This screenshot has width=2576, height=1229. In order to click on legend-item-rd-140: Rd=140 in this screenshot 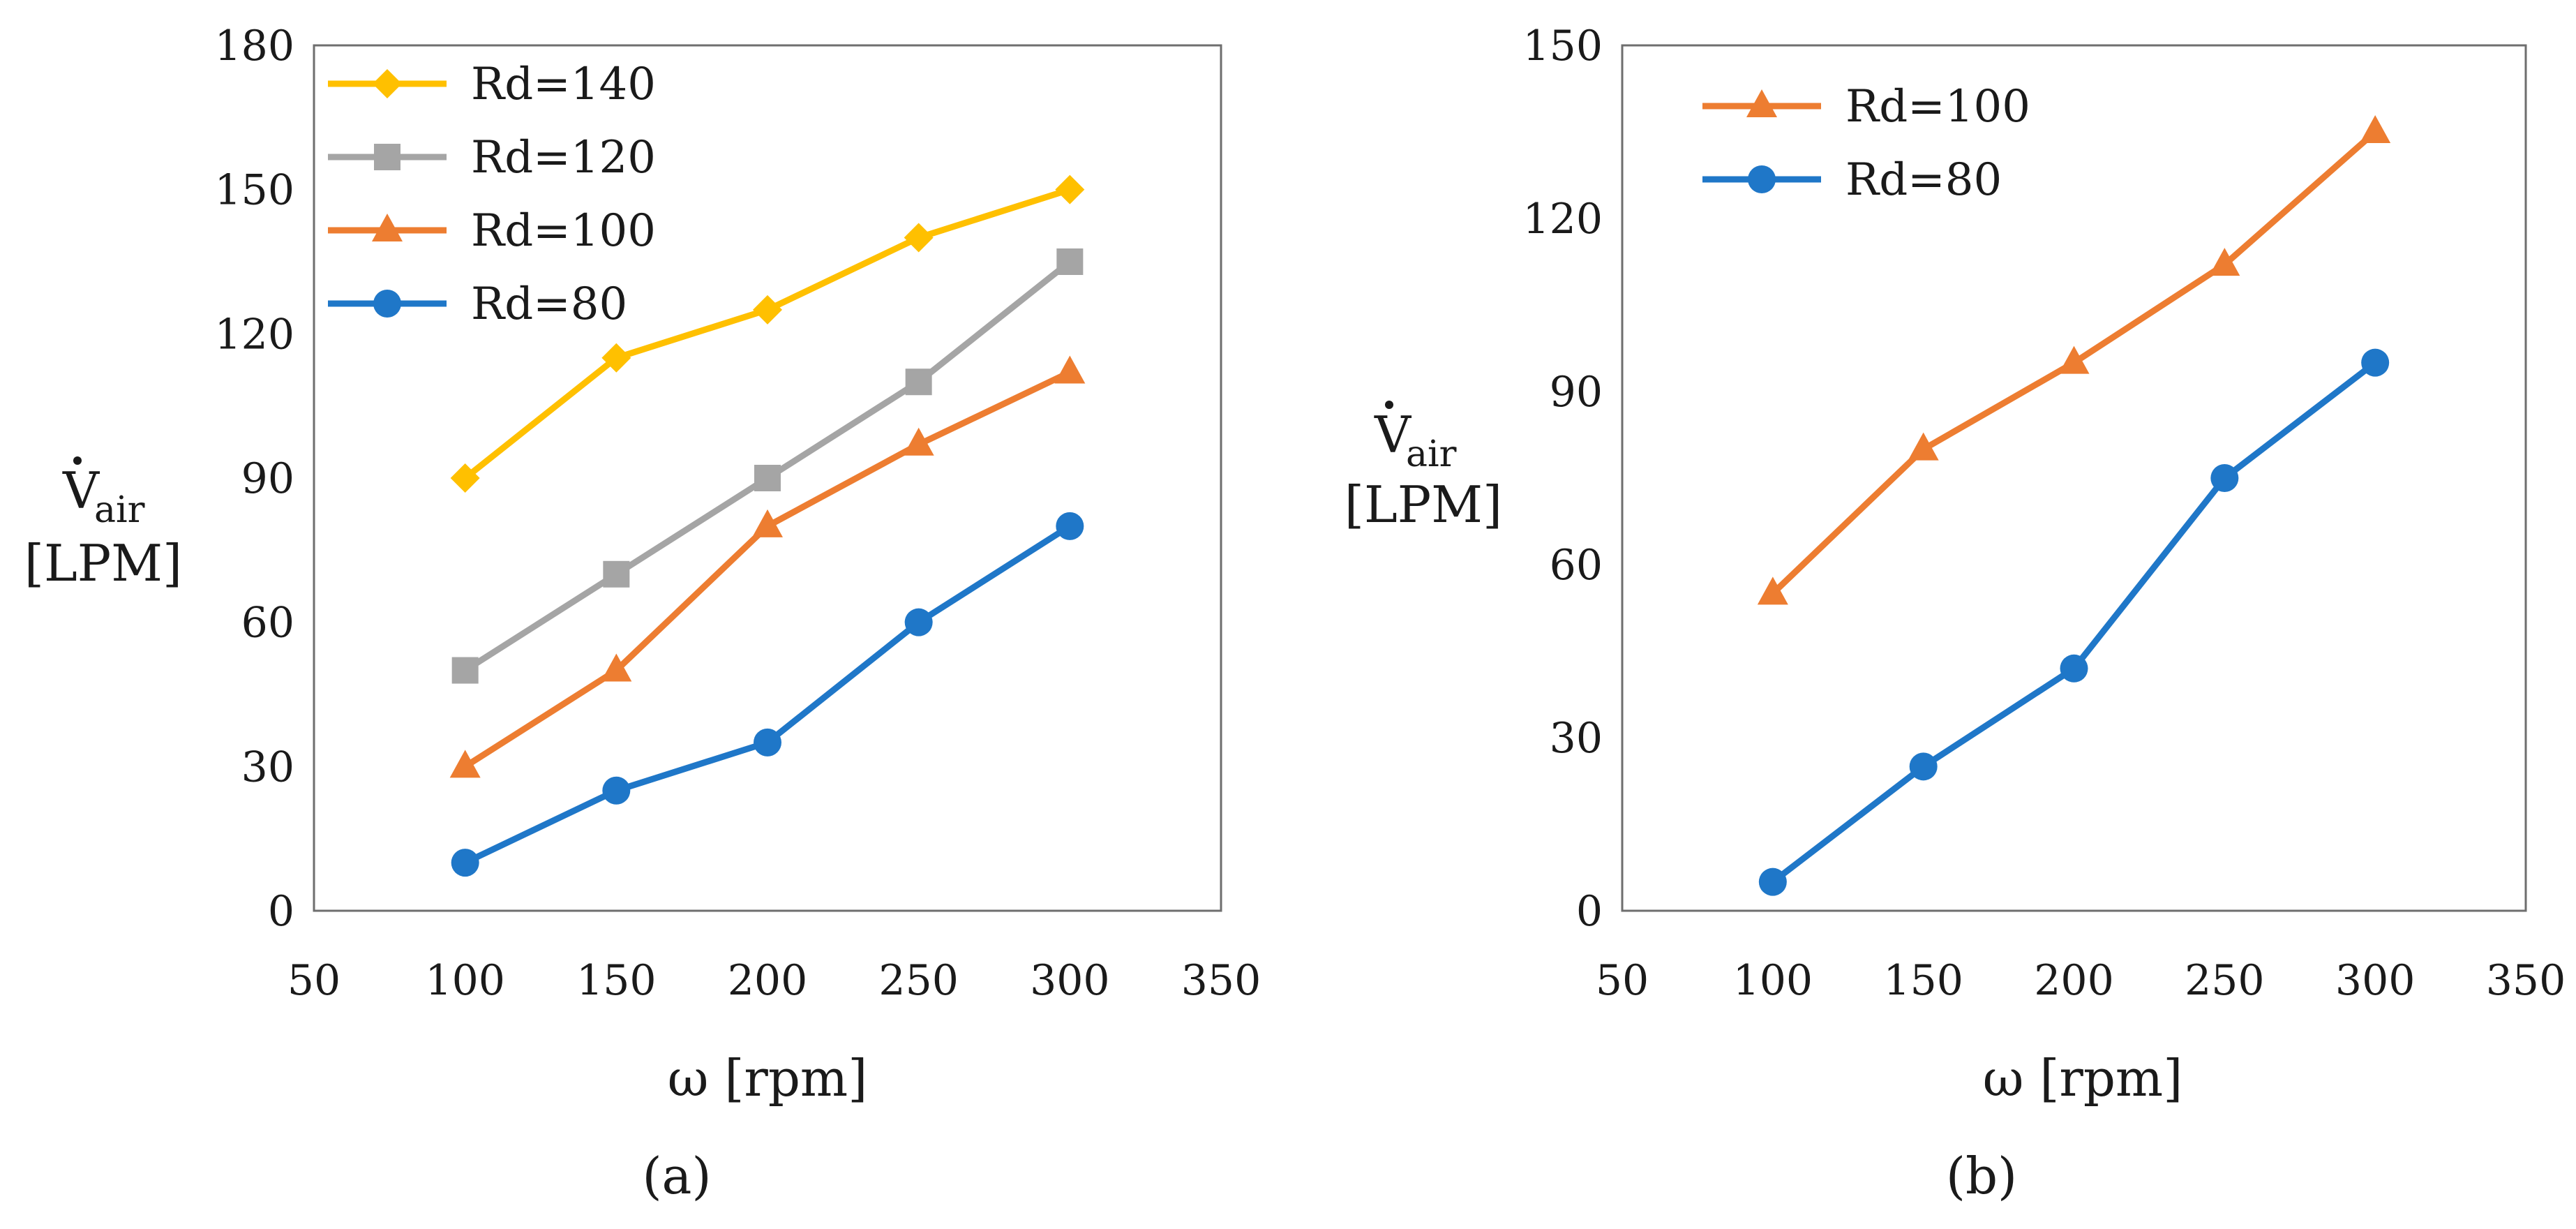, I will do `click(492, 84)`.